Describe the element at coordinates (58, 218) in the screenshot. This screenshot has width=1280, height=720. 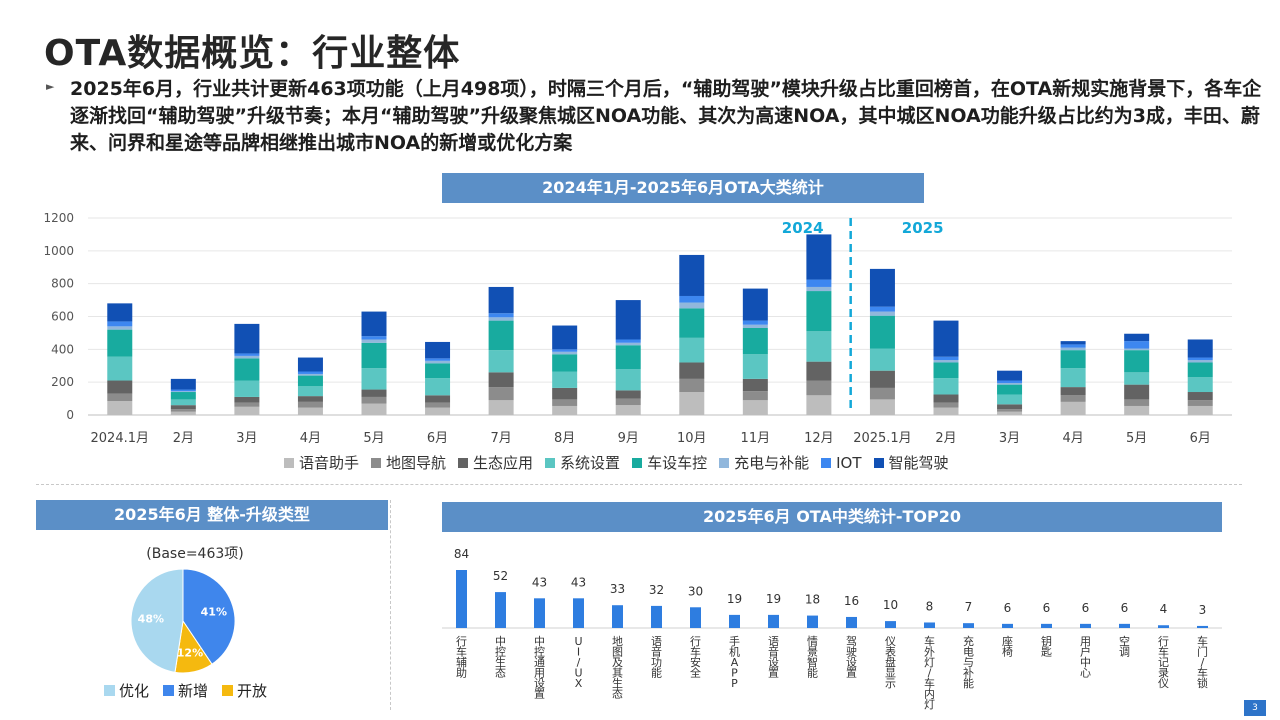
I see `y-tick-label: 1200` at that location.